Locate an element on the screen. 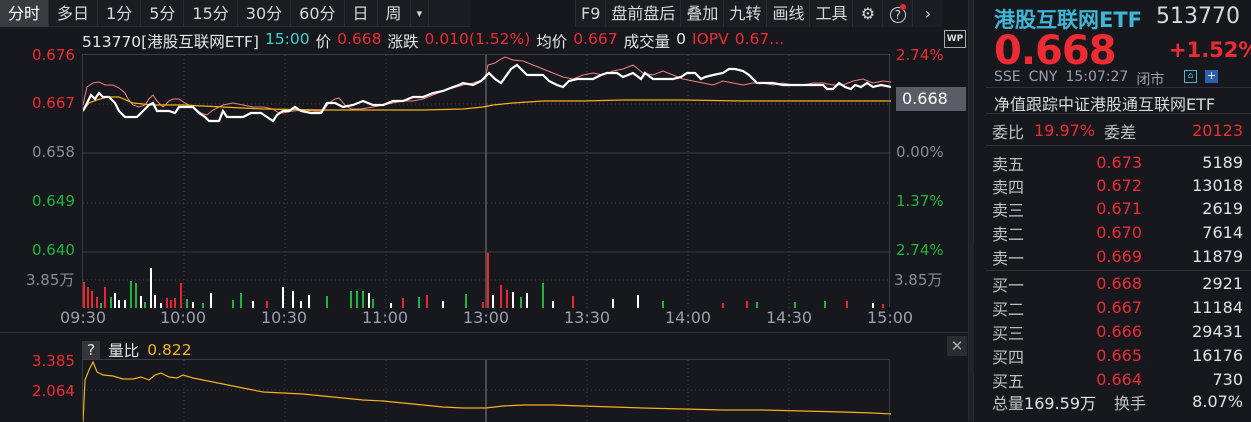 The width and height of the screenshot is (1251, 422). notification-dot is located at coordinates (903, 7).